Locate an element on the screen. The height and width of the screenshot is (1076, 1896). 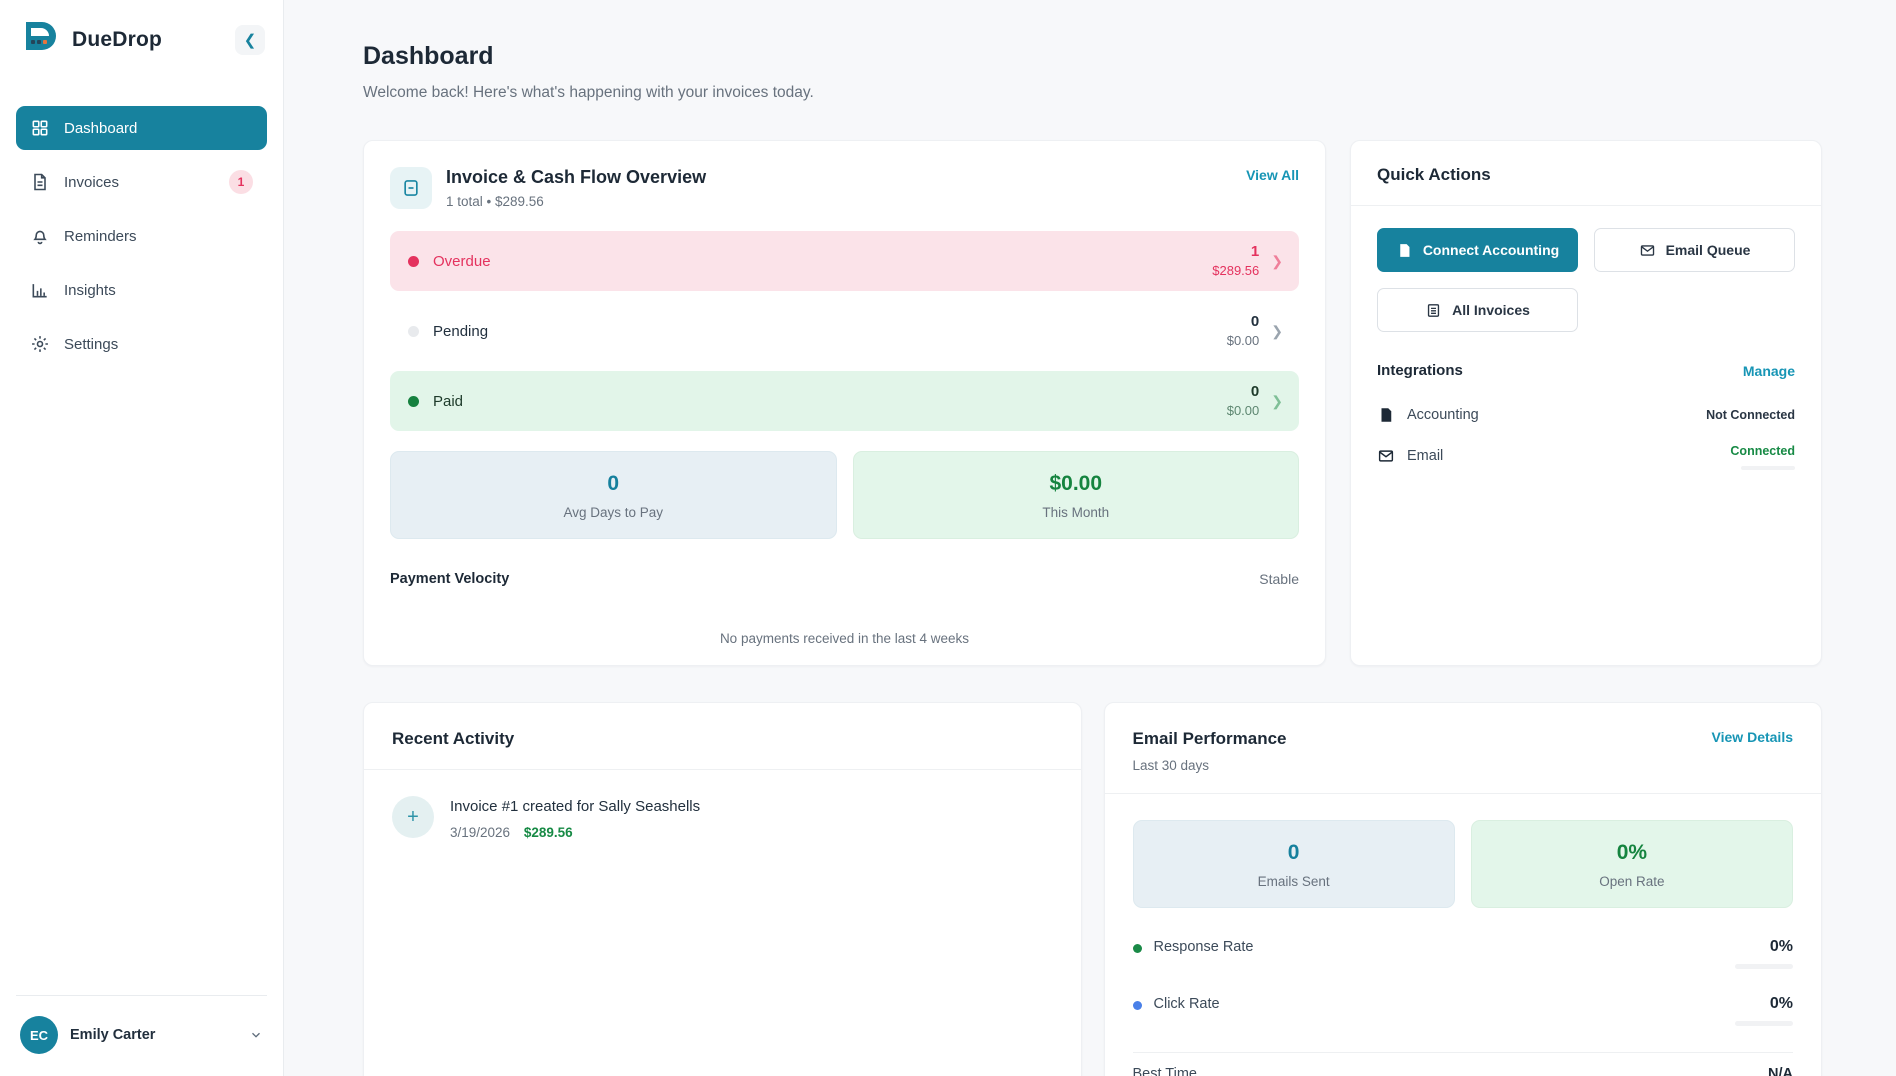
chevron-right-icon: ❯ is located at coordinates (1277, 260).